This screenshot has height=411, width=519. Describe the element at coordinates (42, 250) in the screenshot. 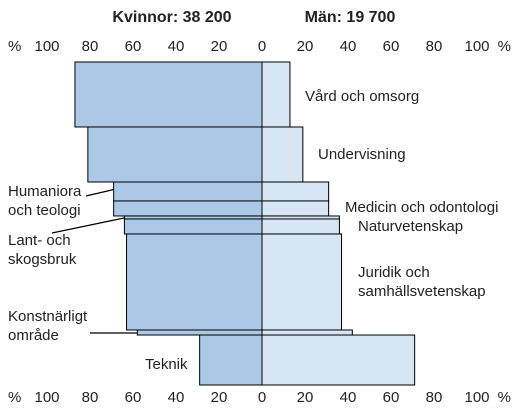

I see `category-label: Lant- och skogsbruk` at that location.